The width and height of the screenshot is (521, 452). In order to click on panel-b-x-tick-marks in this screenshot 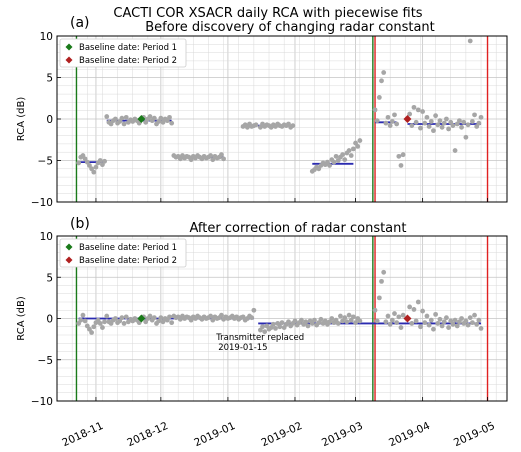, I will do `click(291, 399)`.